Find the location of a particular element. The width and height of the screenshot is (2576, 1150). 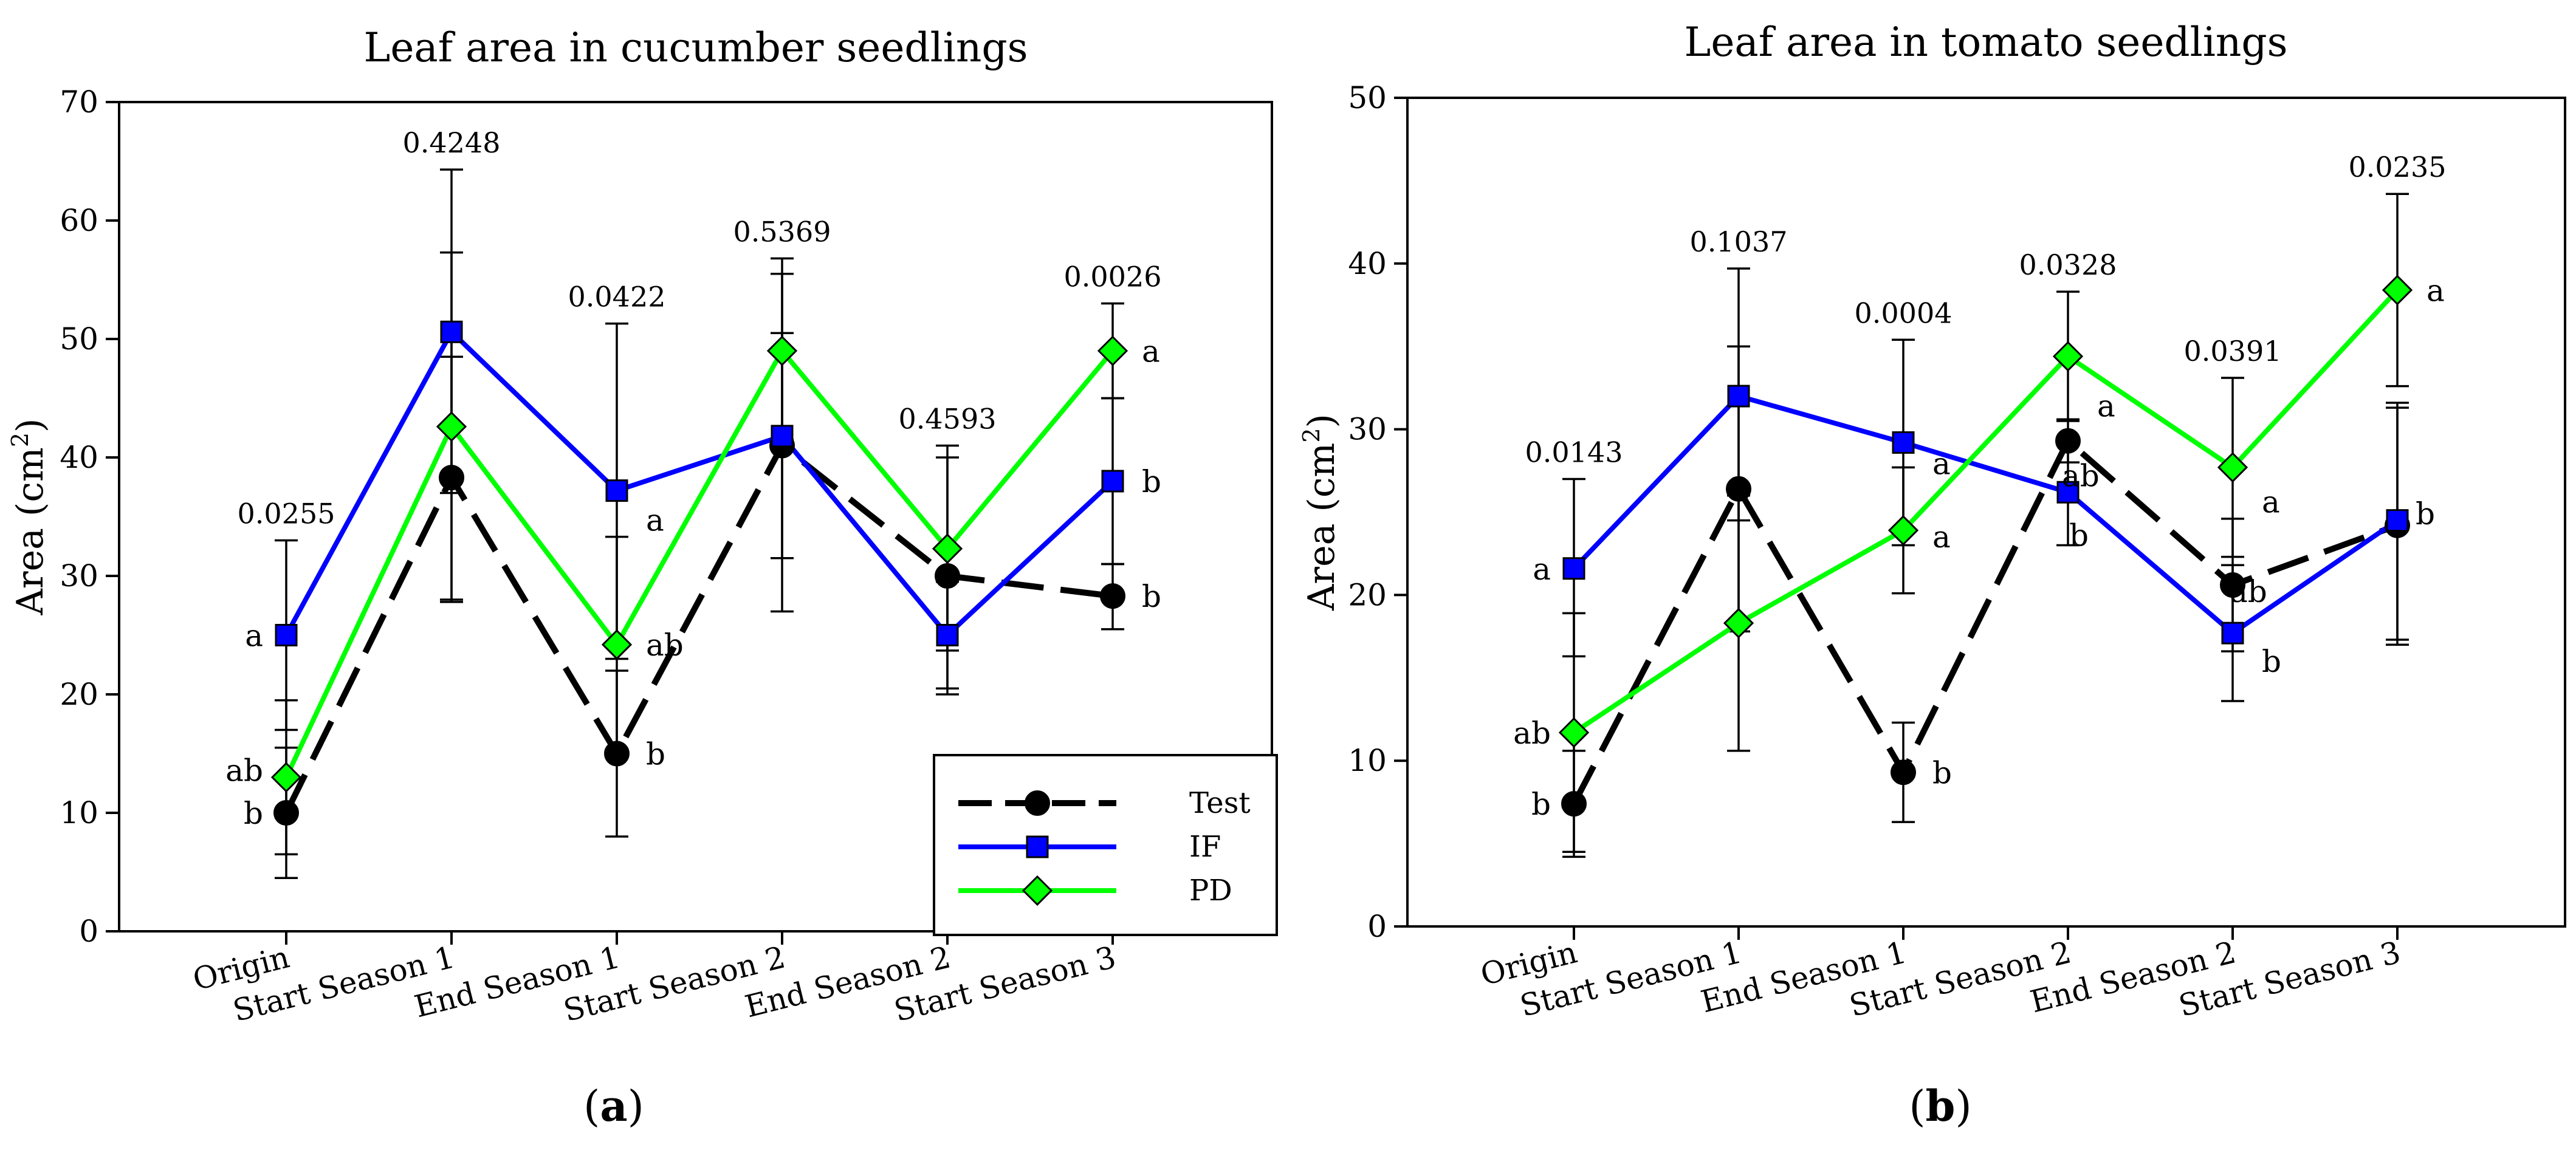

p-value-label: 0.0235 is located at coordinates (2398, 167).